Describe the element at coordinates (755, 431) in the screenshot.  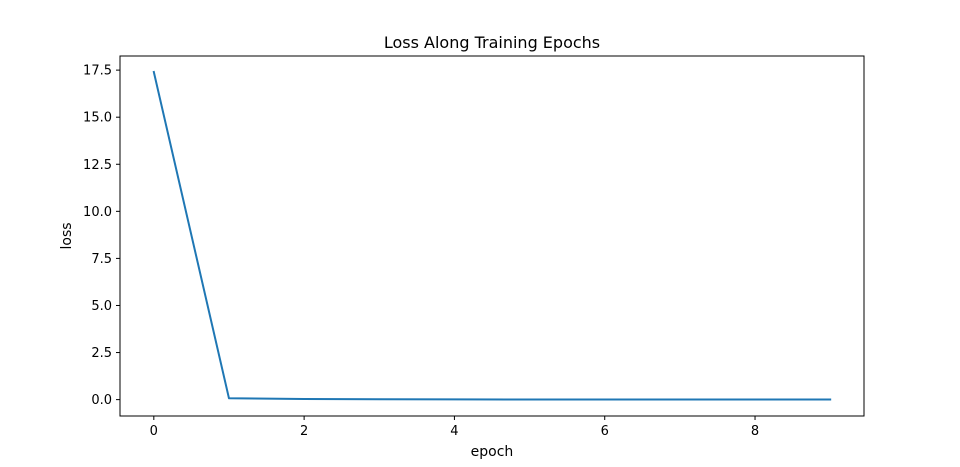
I see `x-tick-label: 8` at that location.